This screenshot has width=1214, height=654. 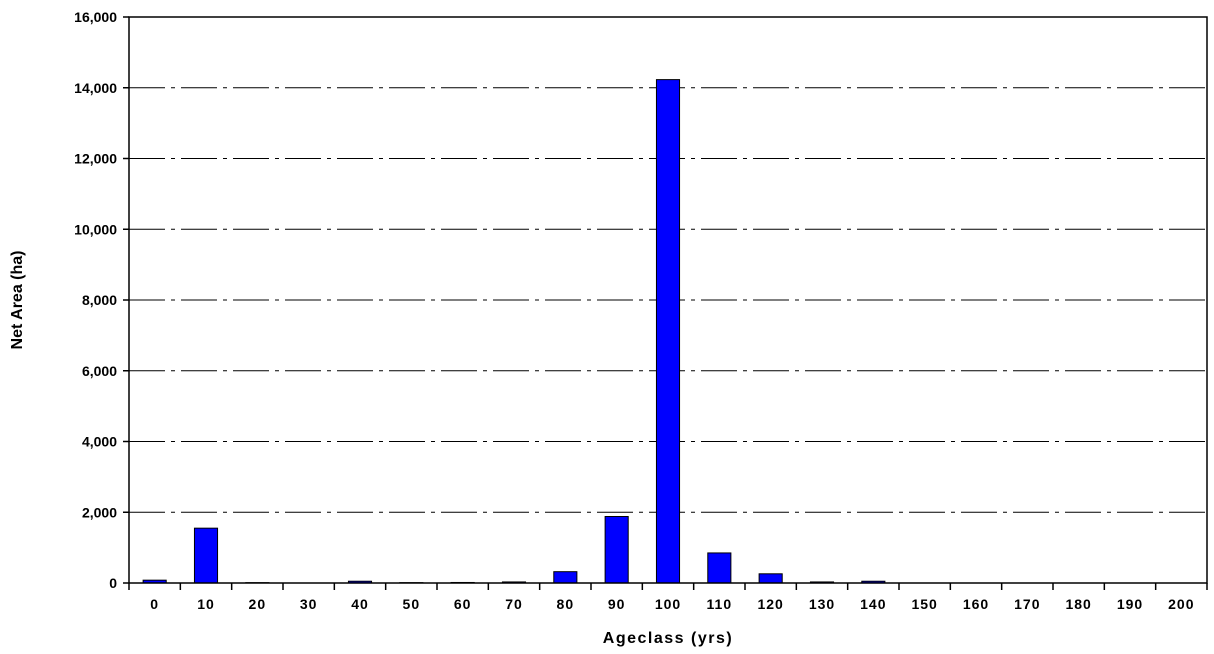 I want to click on x-tick-label: 110, so click(x=720, y=604).